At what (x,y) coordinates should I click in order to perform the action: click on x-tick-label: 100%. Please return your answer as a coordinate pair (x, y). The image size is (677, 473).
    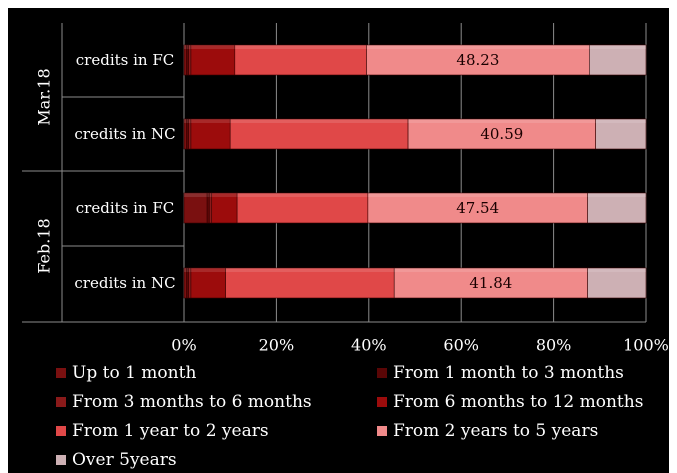
    Looking at the image, I should click on (646, 345).